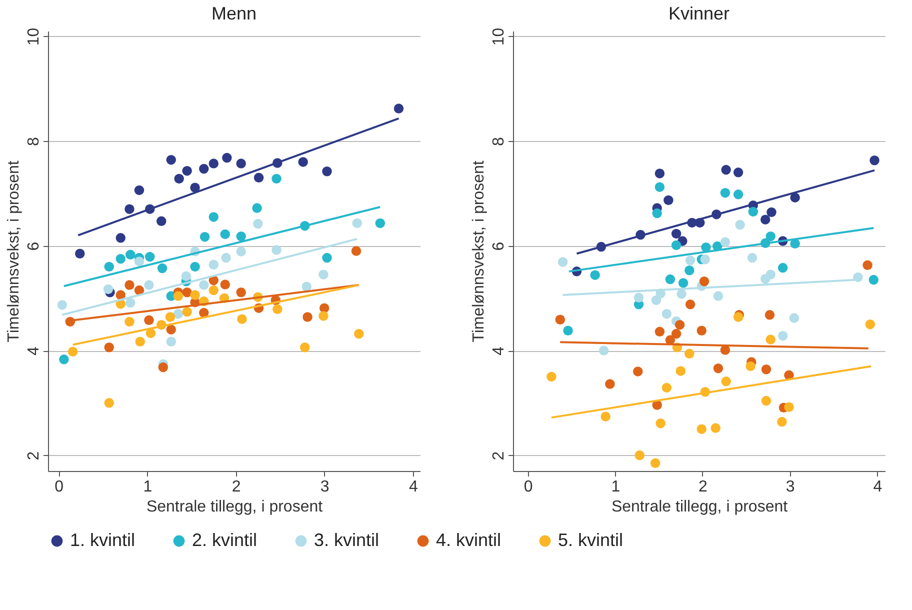 The height and width of the screenshot is (610, 912). I want to click on x-tick-label: 0, so click(528, 487).